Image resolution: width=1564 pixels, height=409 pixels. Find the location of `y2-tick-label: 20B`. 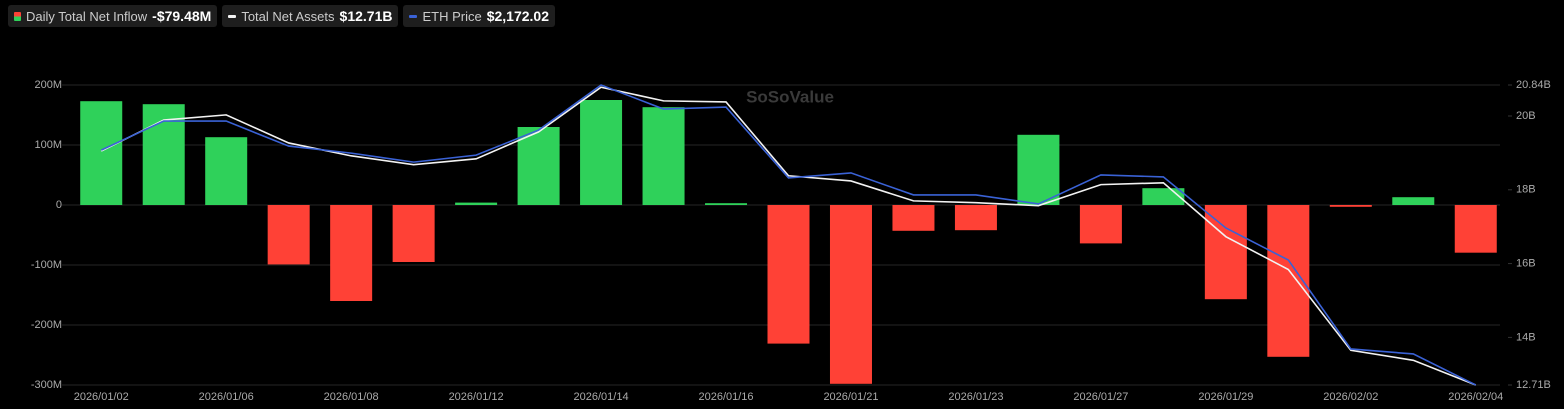

y2-tick-label: 20B is located at coordinates (1526, 116).